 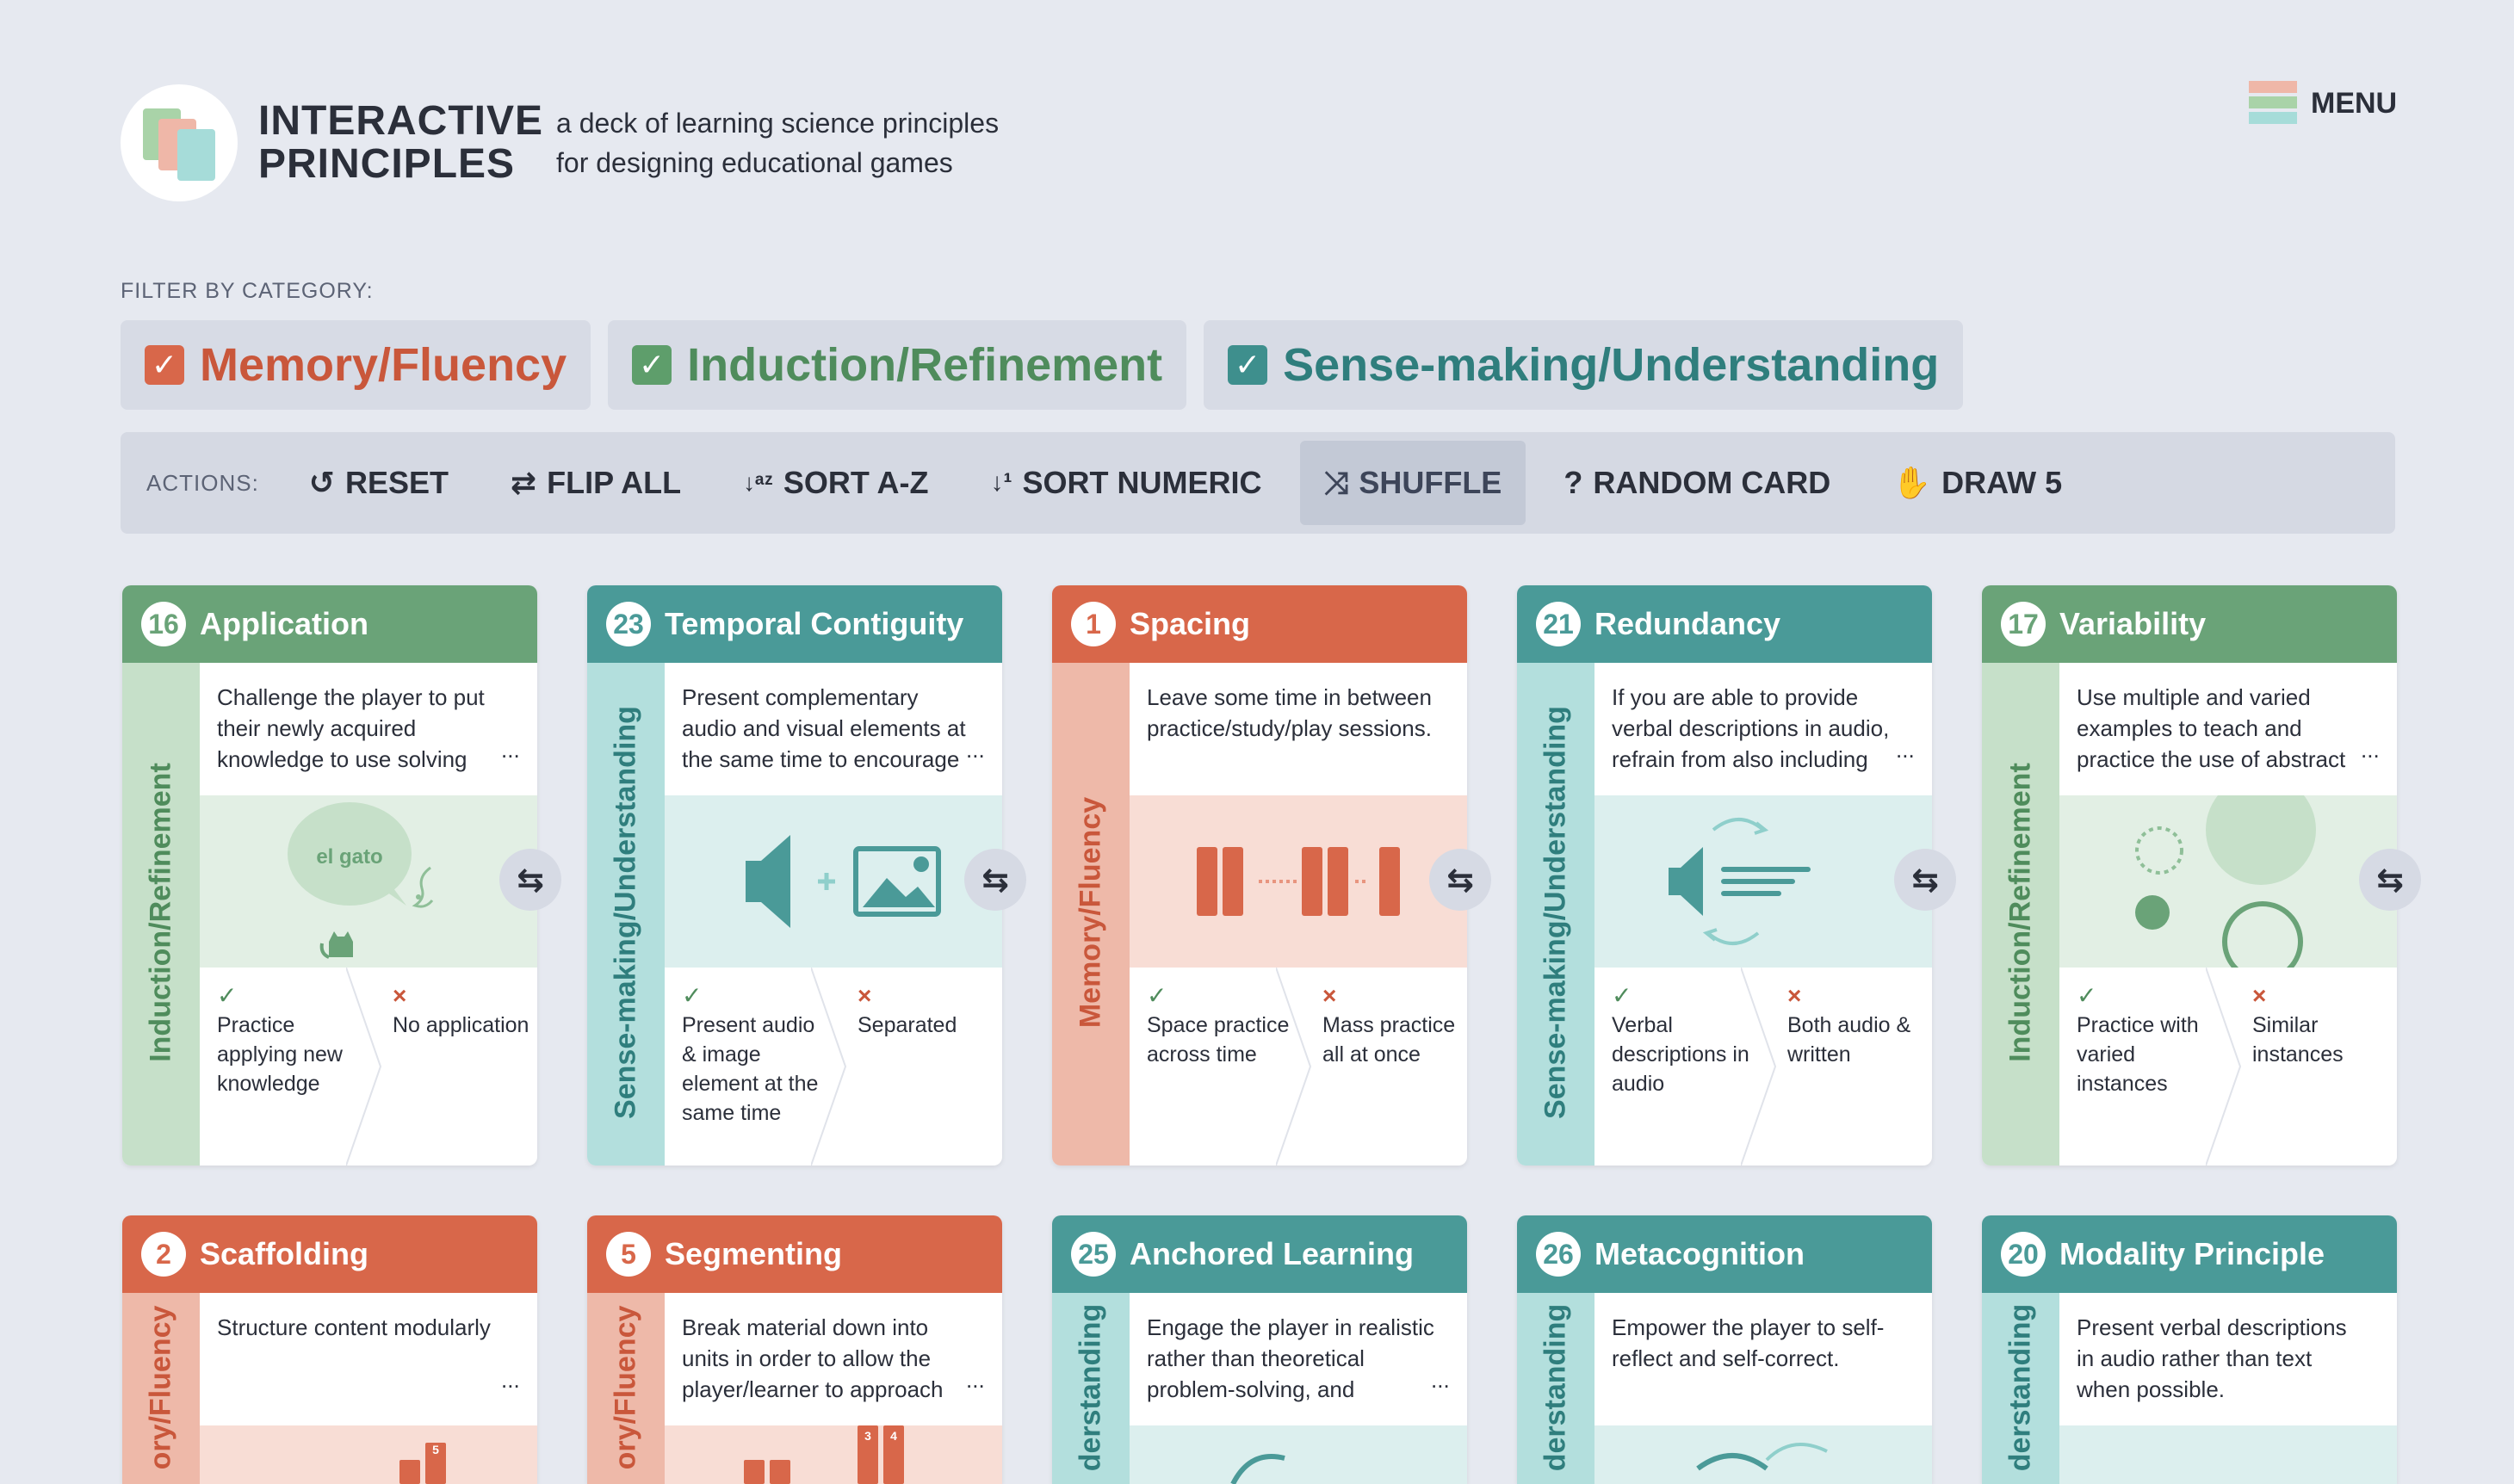 I want to click on brand-line-1: INTERACTIVE, so click(x=401, y=121).